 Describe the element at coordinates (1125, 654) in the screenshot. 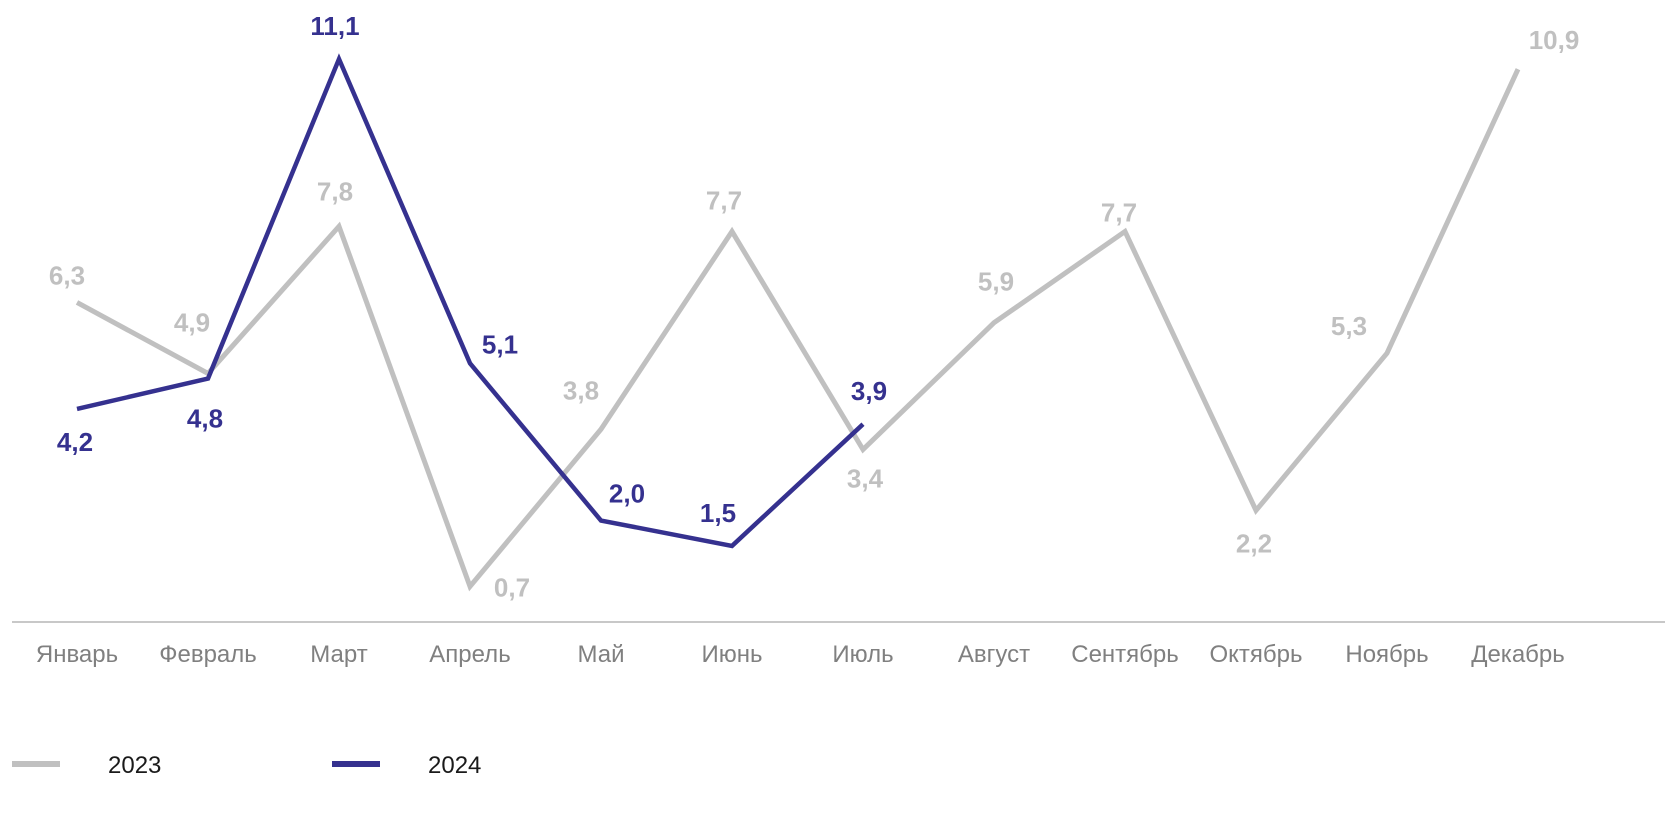

I see `x-tick-label: Сентябрь` at that location.